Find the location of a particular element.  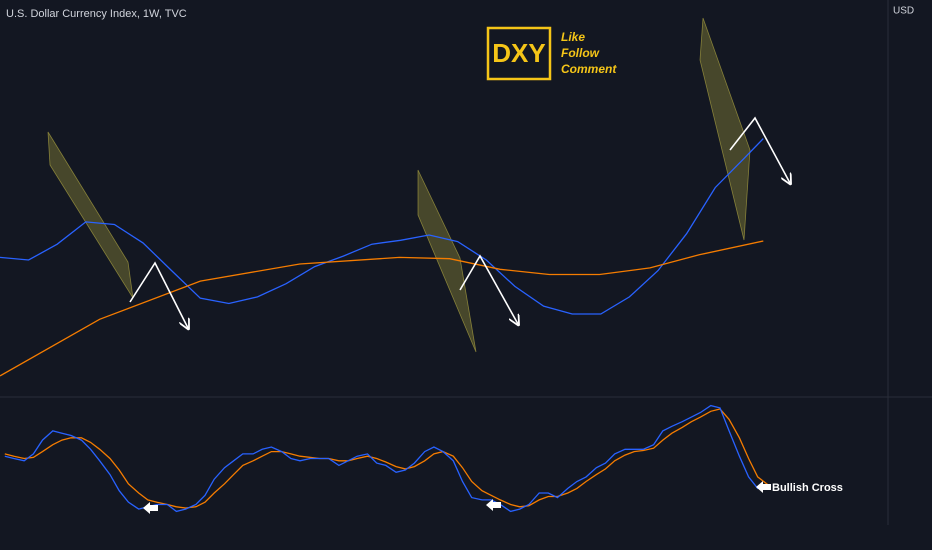

annotation: Bullish Cross is located at coordinates (807, 488).